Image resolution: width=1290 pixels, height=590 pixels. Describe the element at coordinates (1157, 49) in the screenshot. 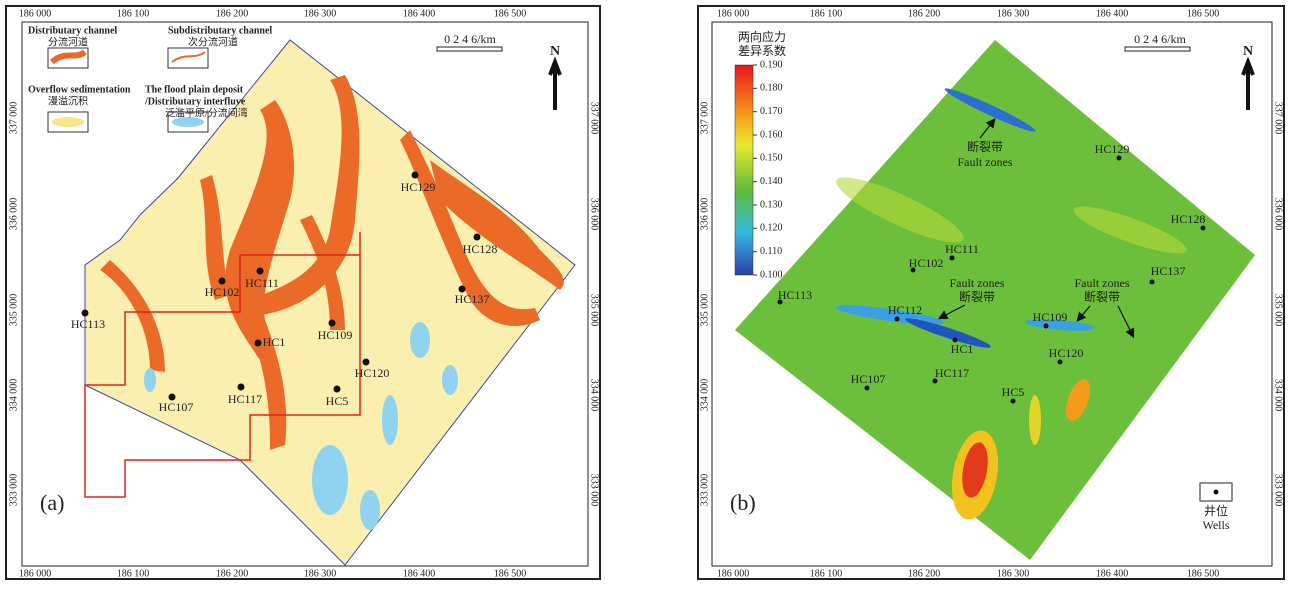

I see `scale-bar-b` at that location.